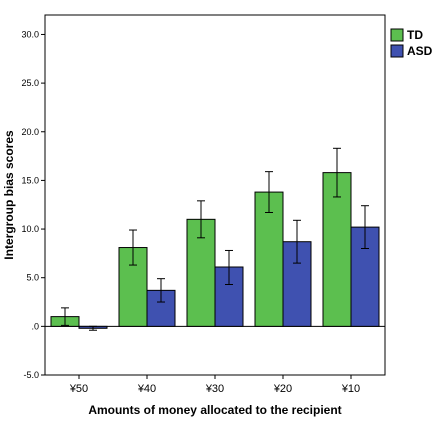 The image size is (447, 425). I want to click on x-tick-label: ¥30, so click(214, 389).